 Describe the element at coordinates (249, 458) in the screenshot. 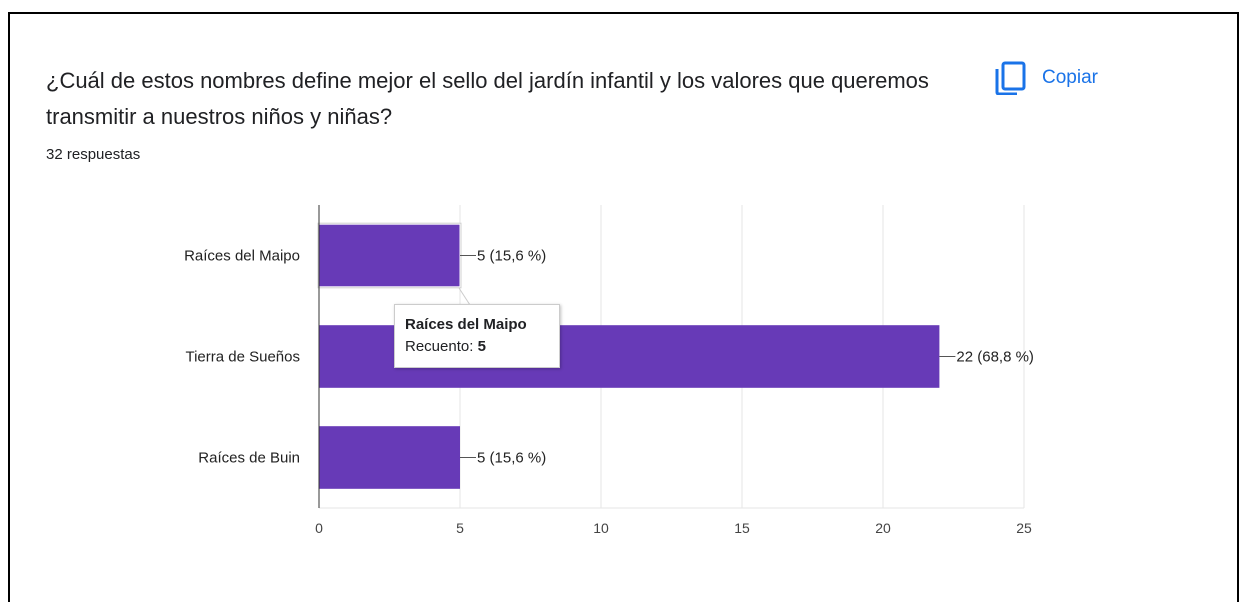

I see `category-label: Raíces de Buin` at that location.